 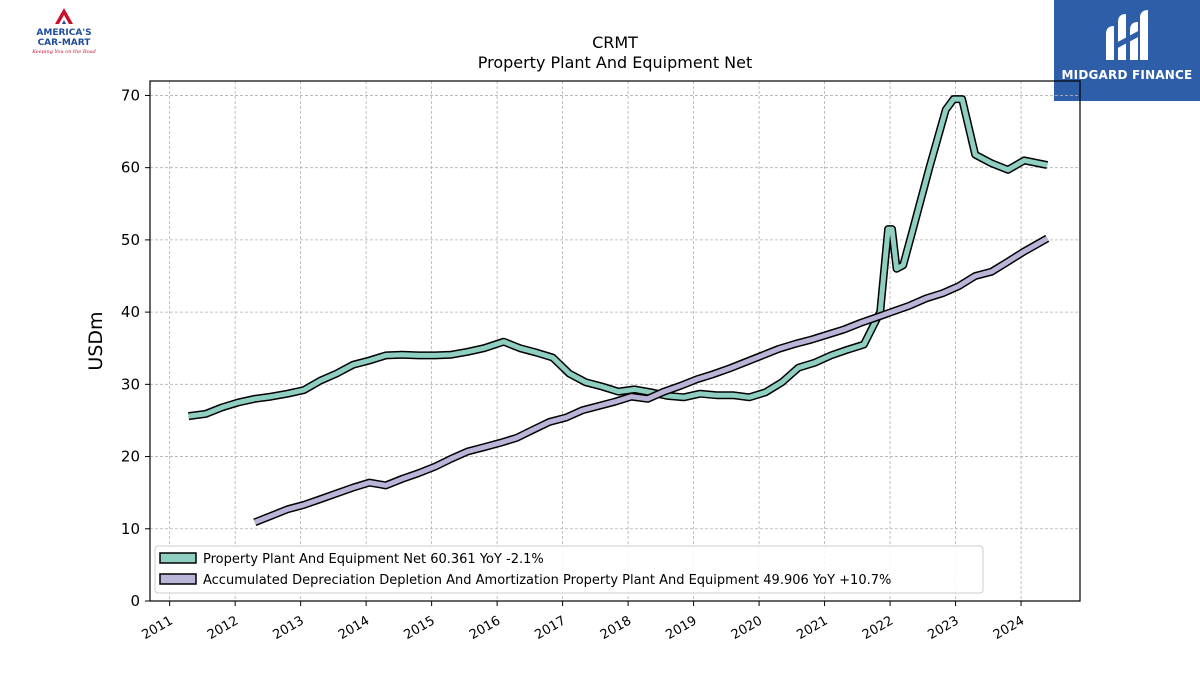 What do you see at coordinates (1127, 75) in the screenshot?
I see `midgard-finance-wordmark: MIDGARD FINANCE` at bounding box center [1127, 75].